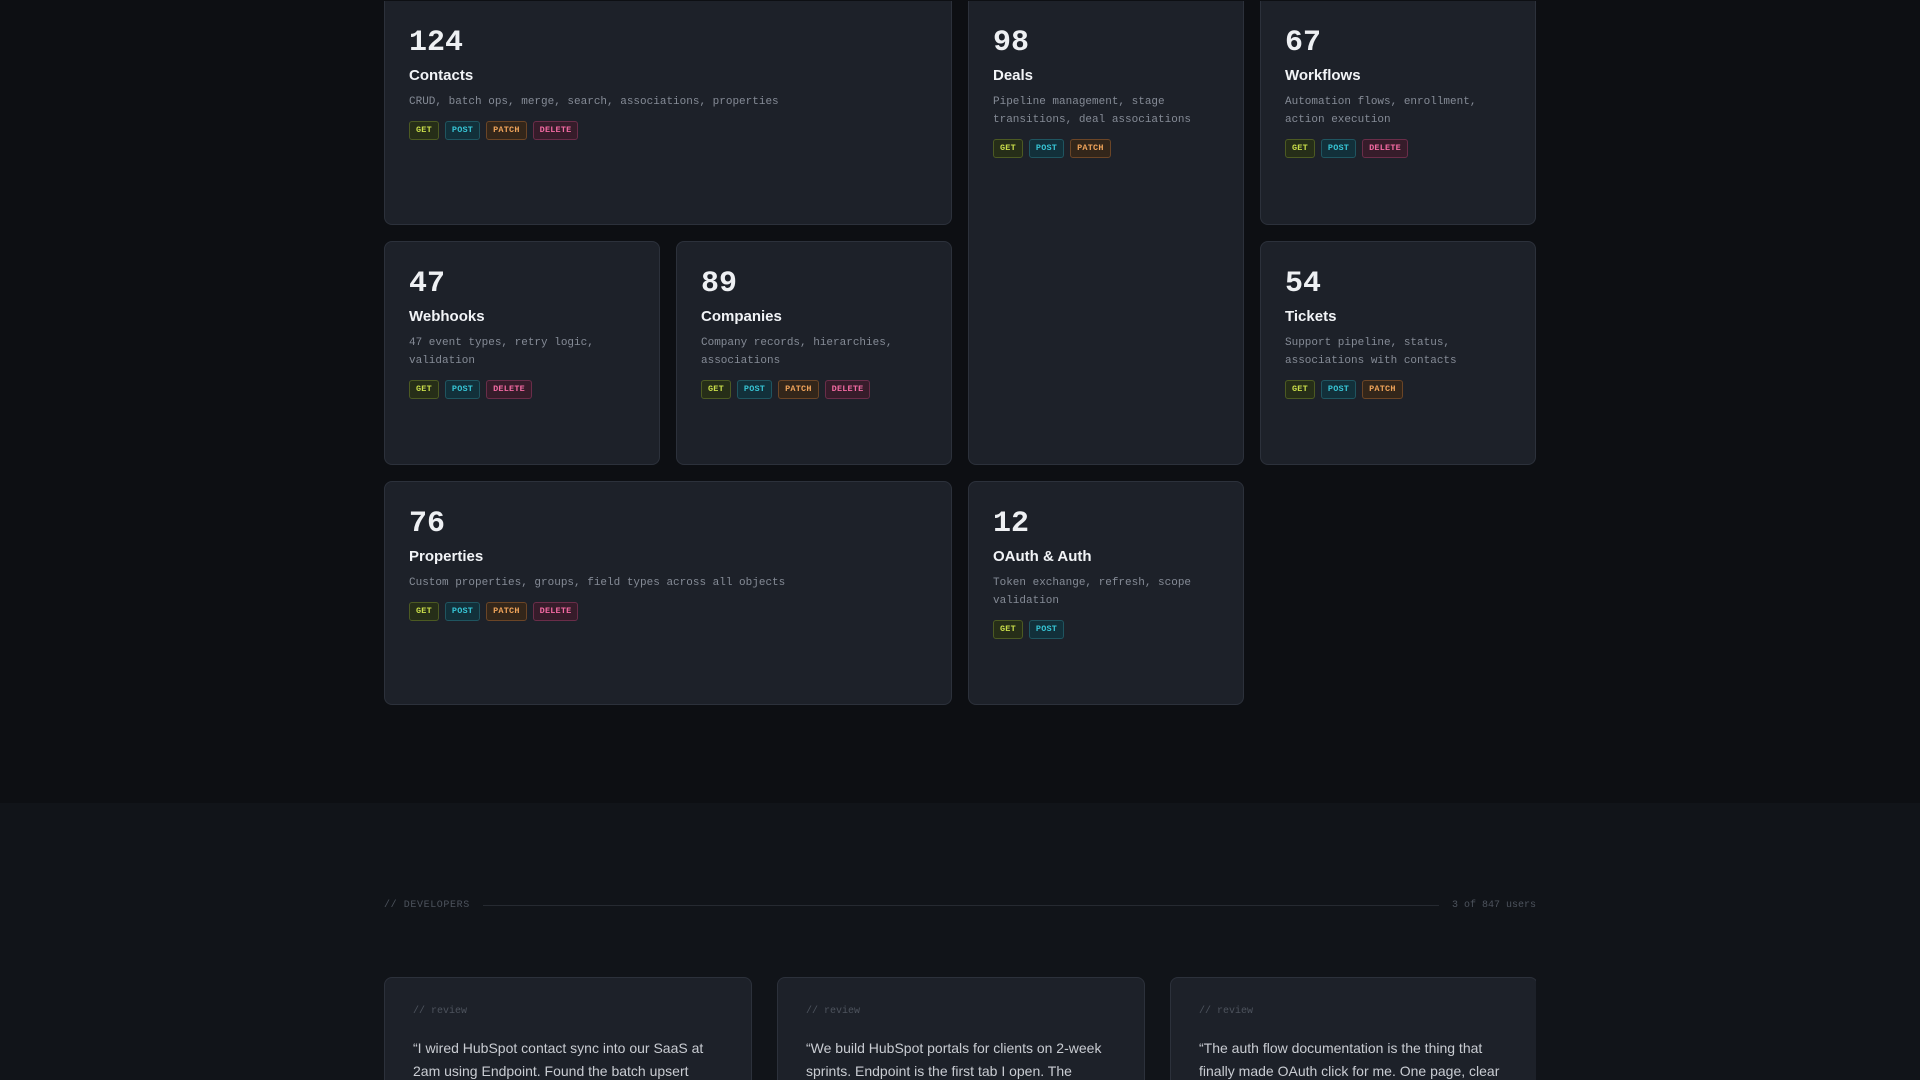 Image resolution: width=1920 pixels, height=1080 pixels. What do you see at coordinates (1311, 316) in the screenshot?
I see `category-title: Tickets` at bounding box center [1311, 316].